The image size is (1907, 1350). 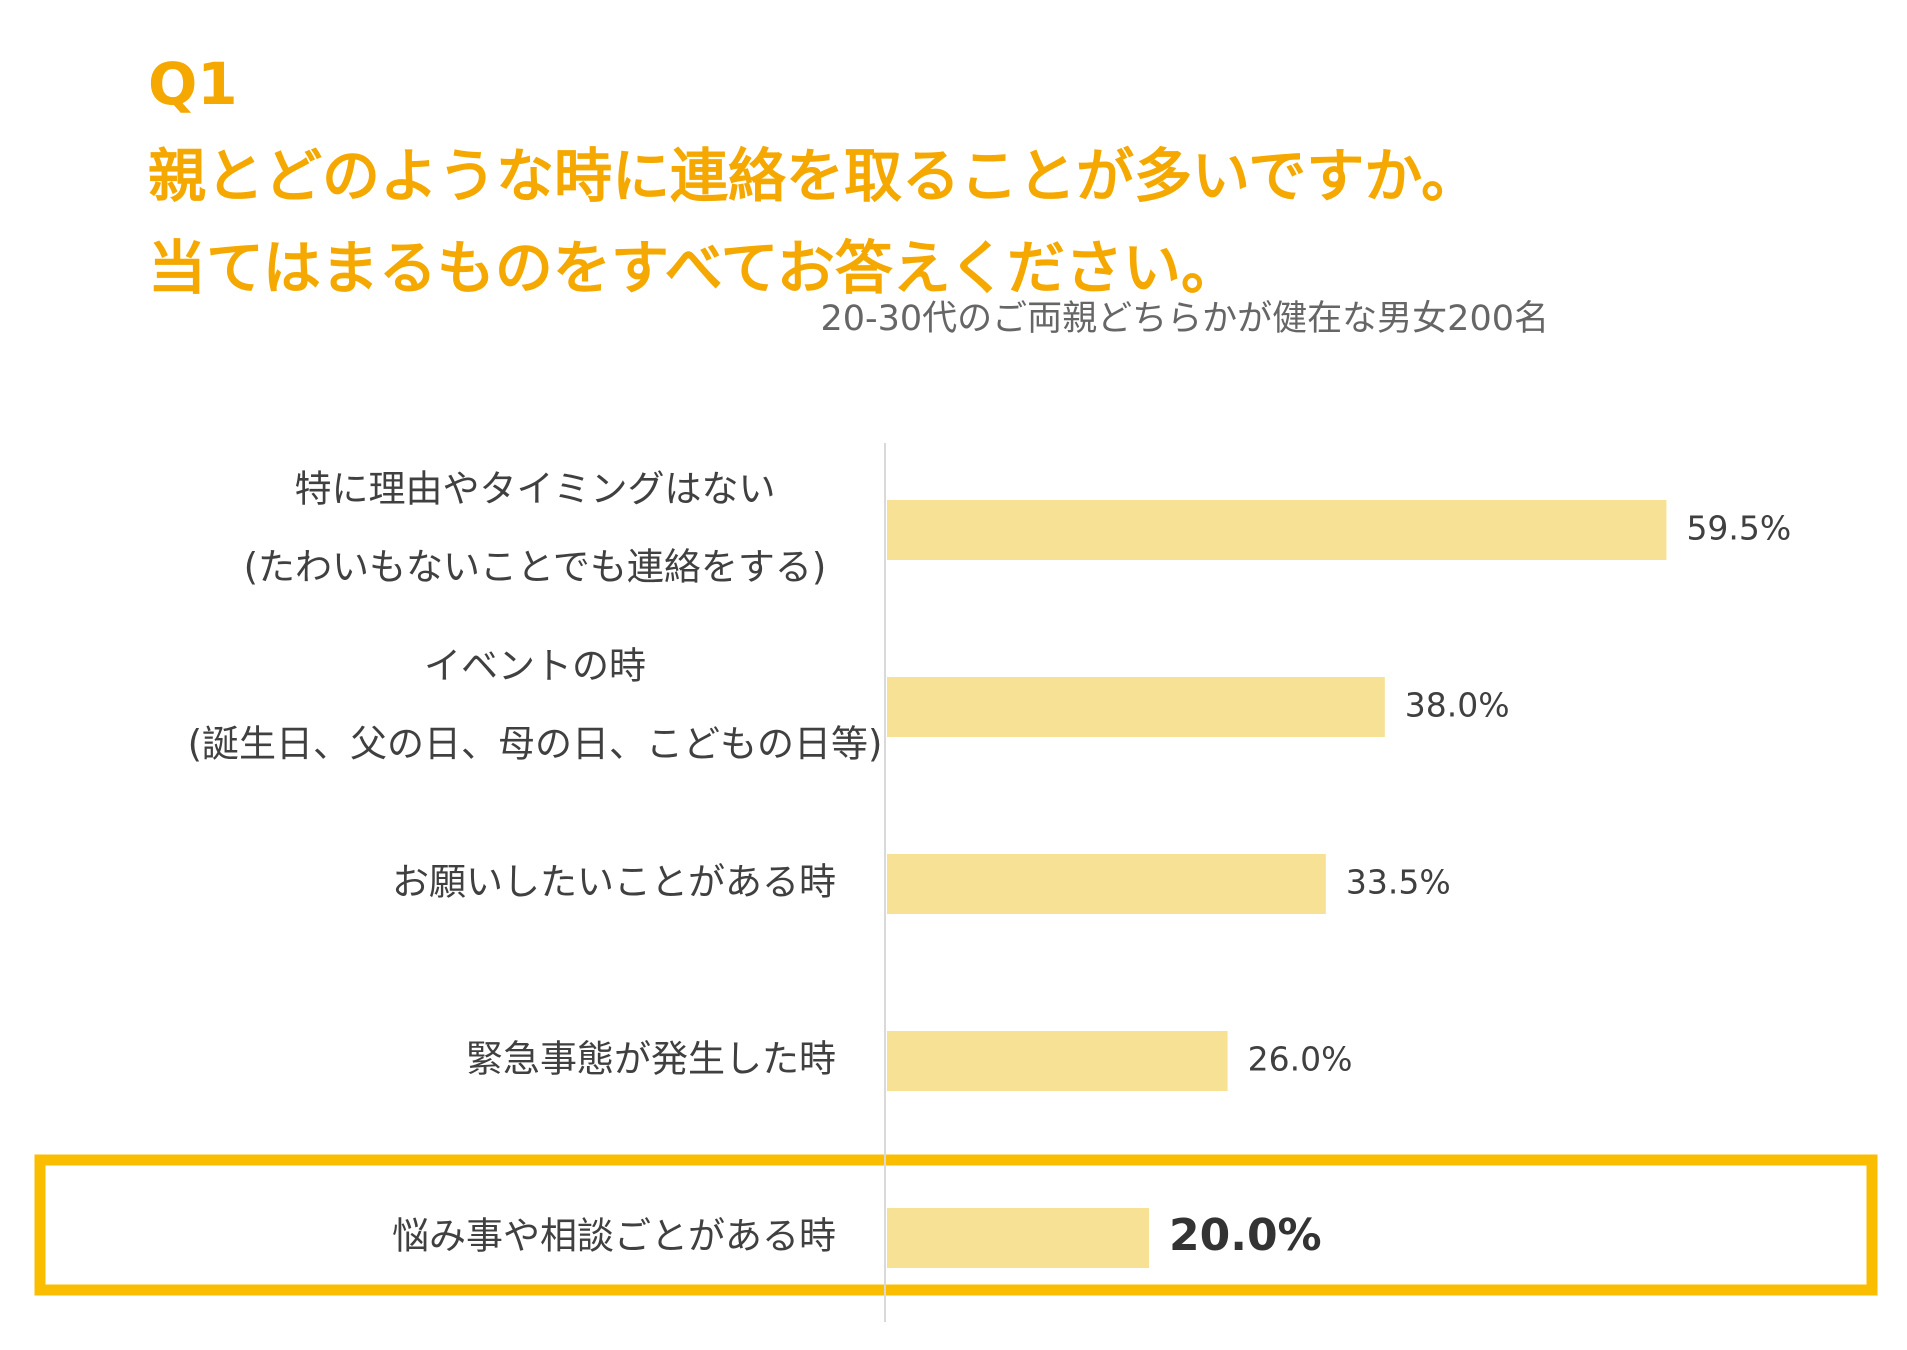 What do you see at coordinates (535, 666) in the screenshot?
I see `category-label-1-line-0: イベントの時` at bounding box center [535, 666].